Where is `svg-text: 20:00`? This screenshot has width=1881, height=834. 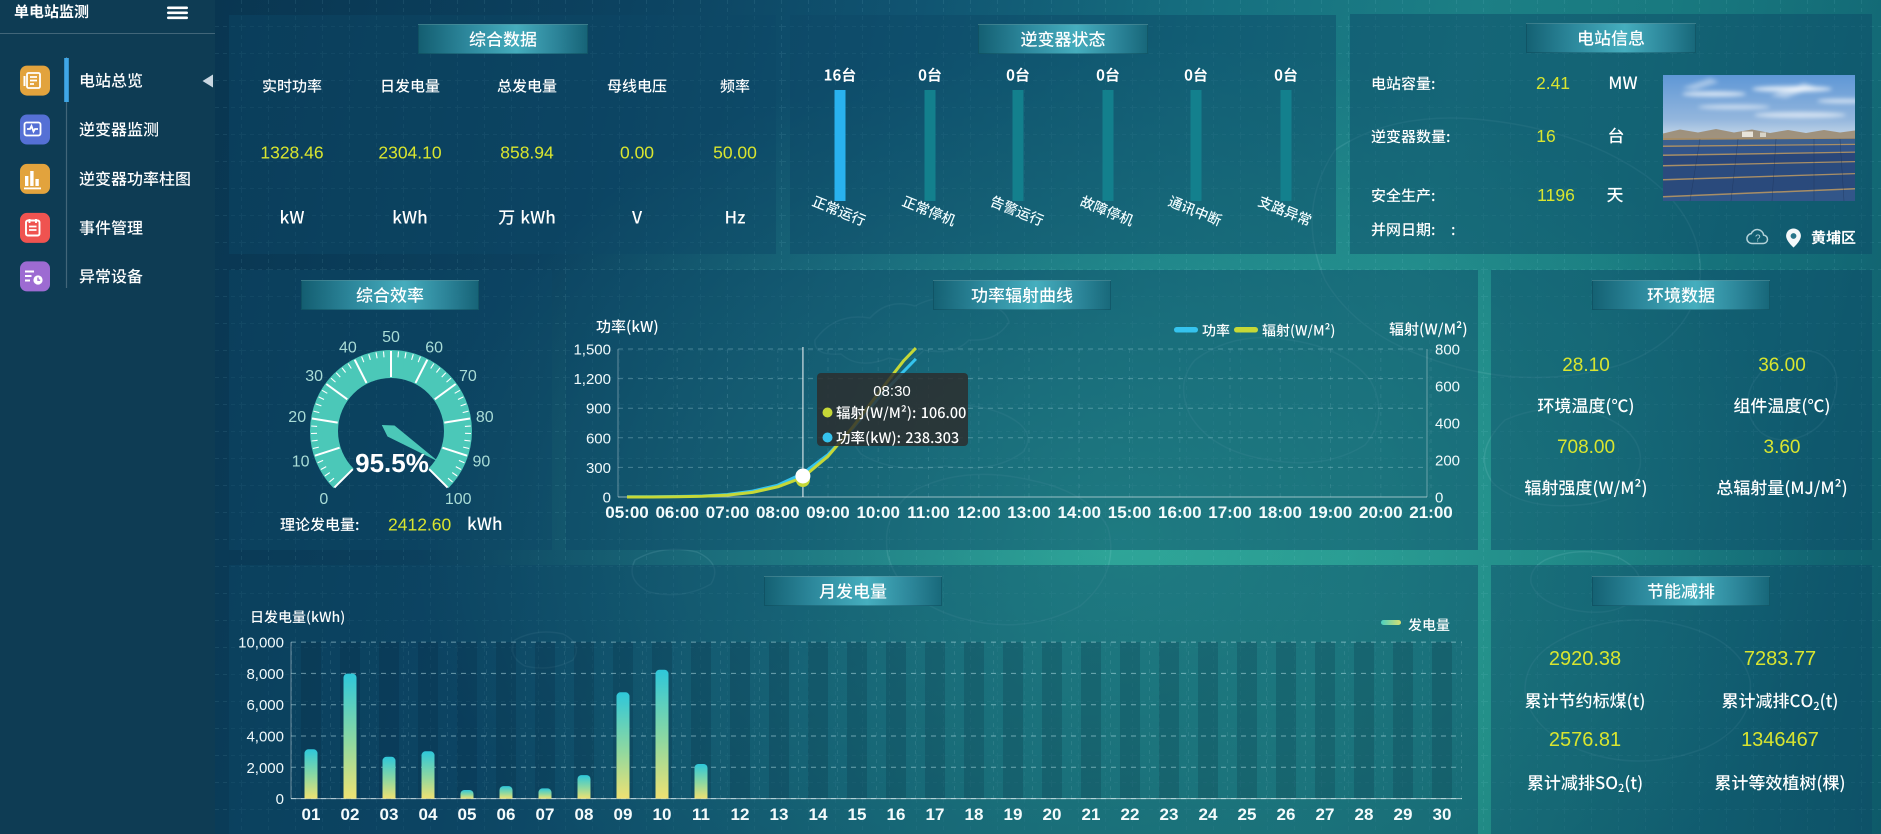
svg-text: 20:00 is located at coordinates (1380, 512).